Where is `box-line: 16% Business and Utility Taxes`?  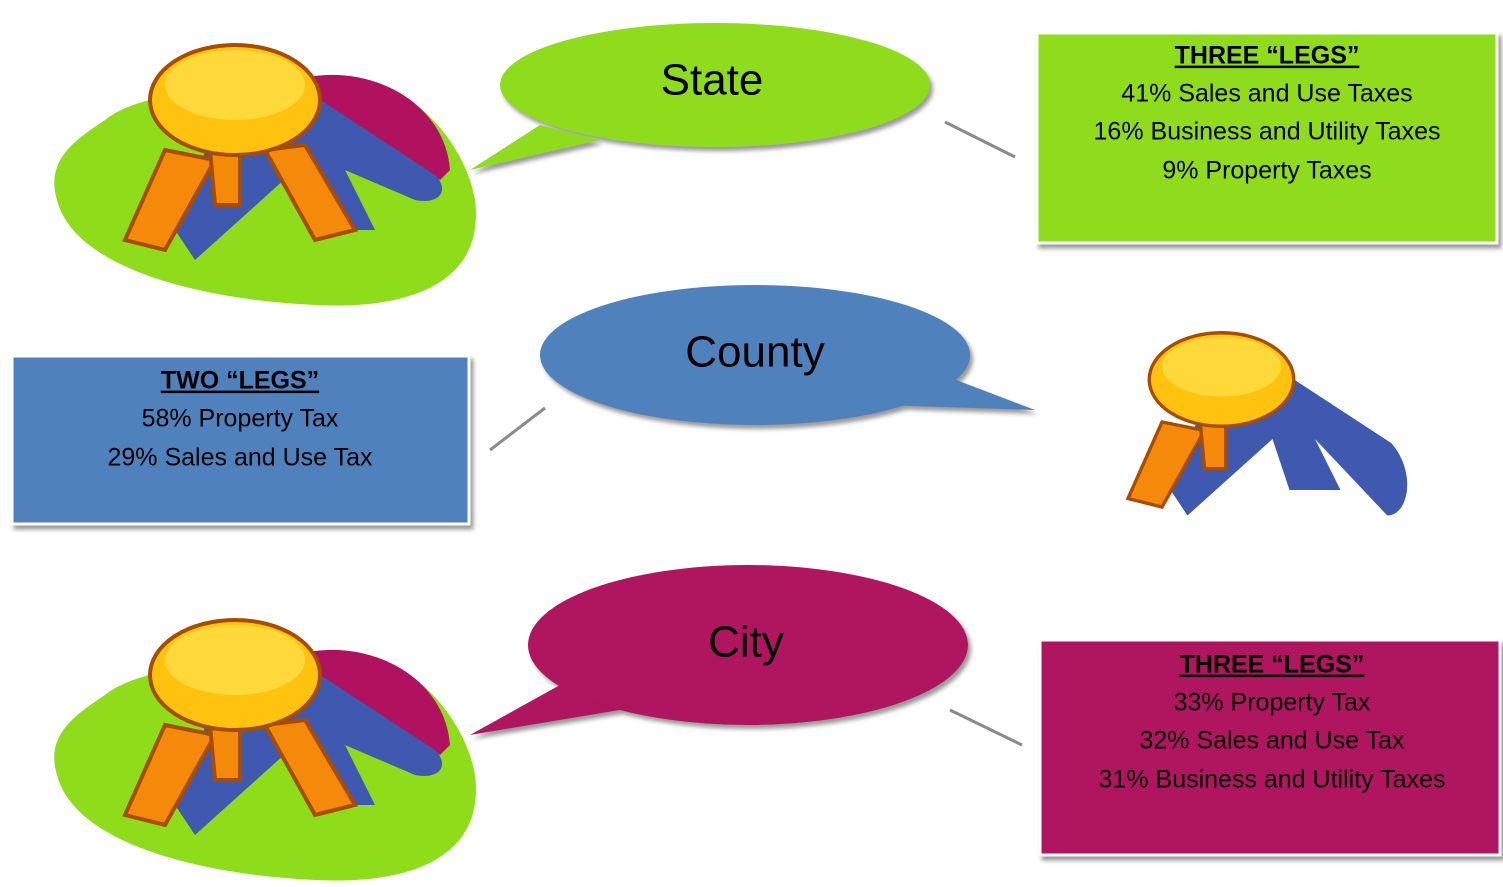 box-line: 16% Business and Utility Taxes is located at coordinates (1267, 132).